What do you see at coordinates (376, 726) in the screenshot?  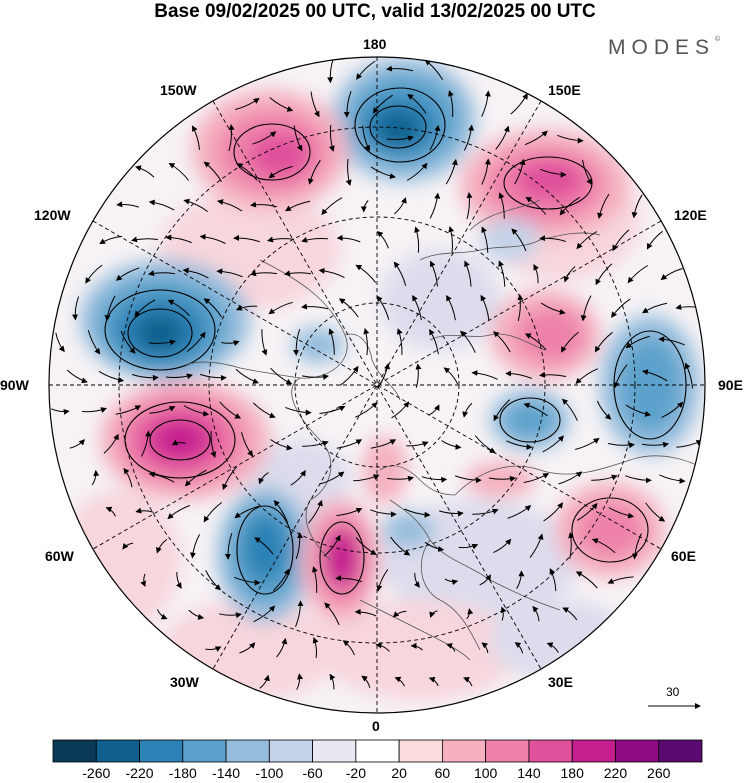 I see `lon-label-0: 0` at bounding box center [376, 726].